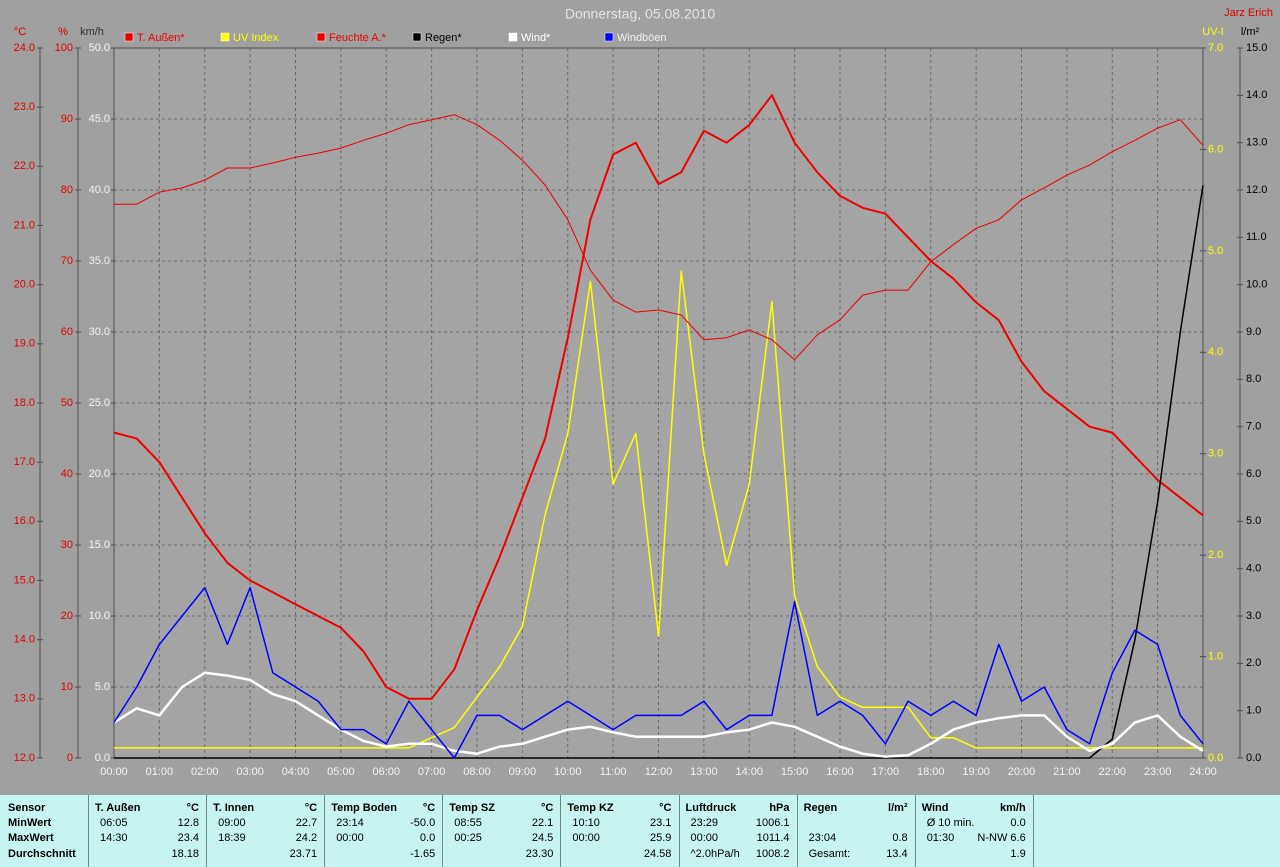  Describe the element at coordinates (1215, 149) in the screenshot. I see `y-tick-label: 6.0` at that location.